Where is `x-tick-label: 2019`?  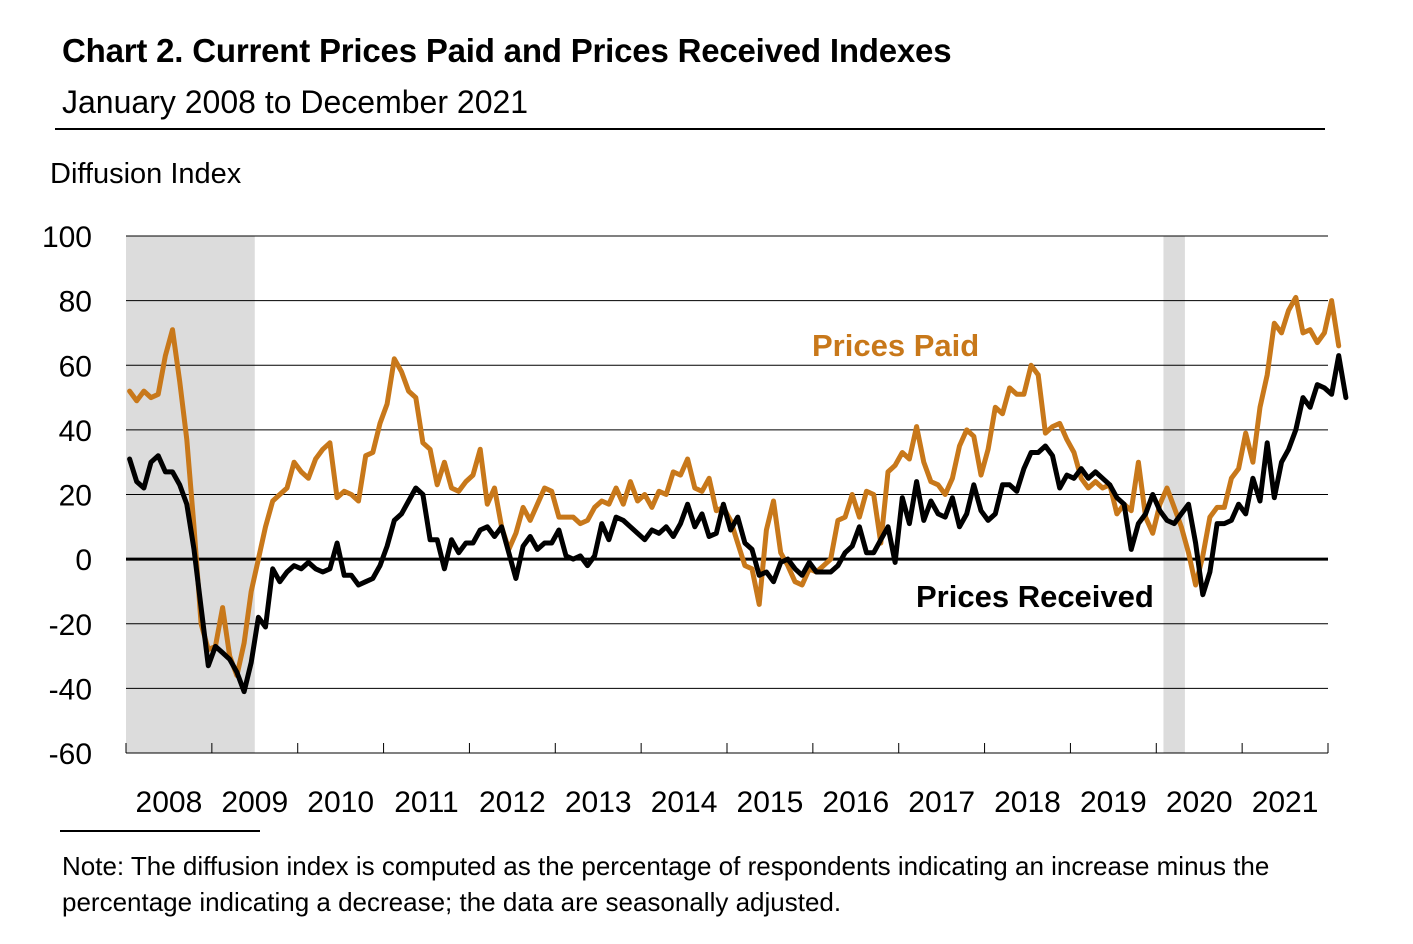 x-tick-label: 2019 is located at coordinates (1113, 802).